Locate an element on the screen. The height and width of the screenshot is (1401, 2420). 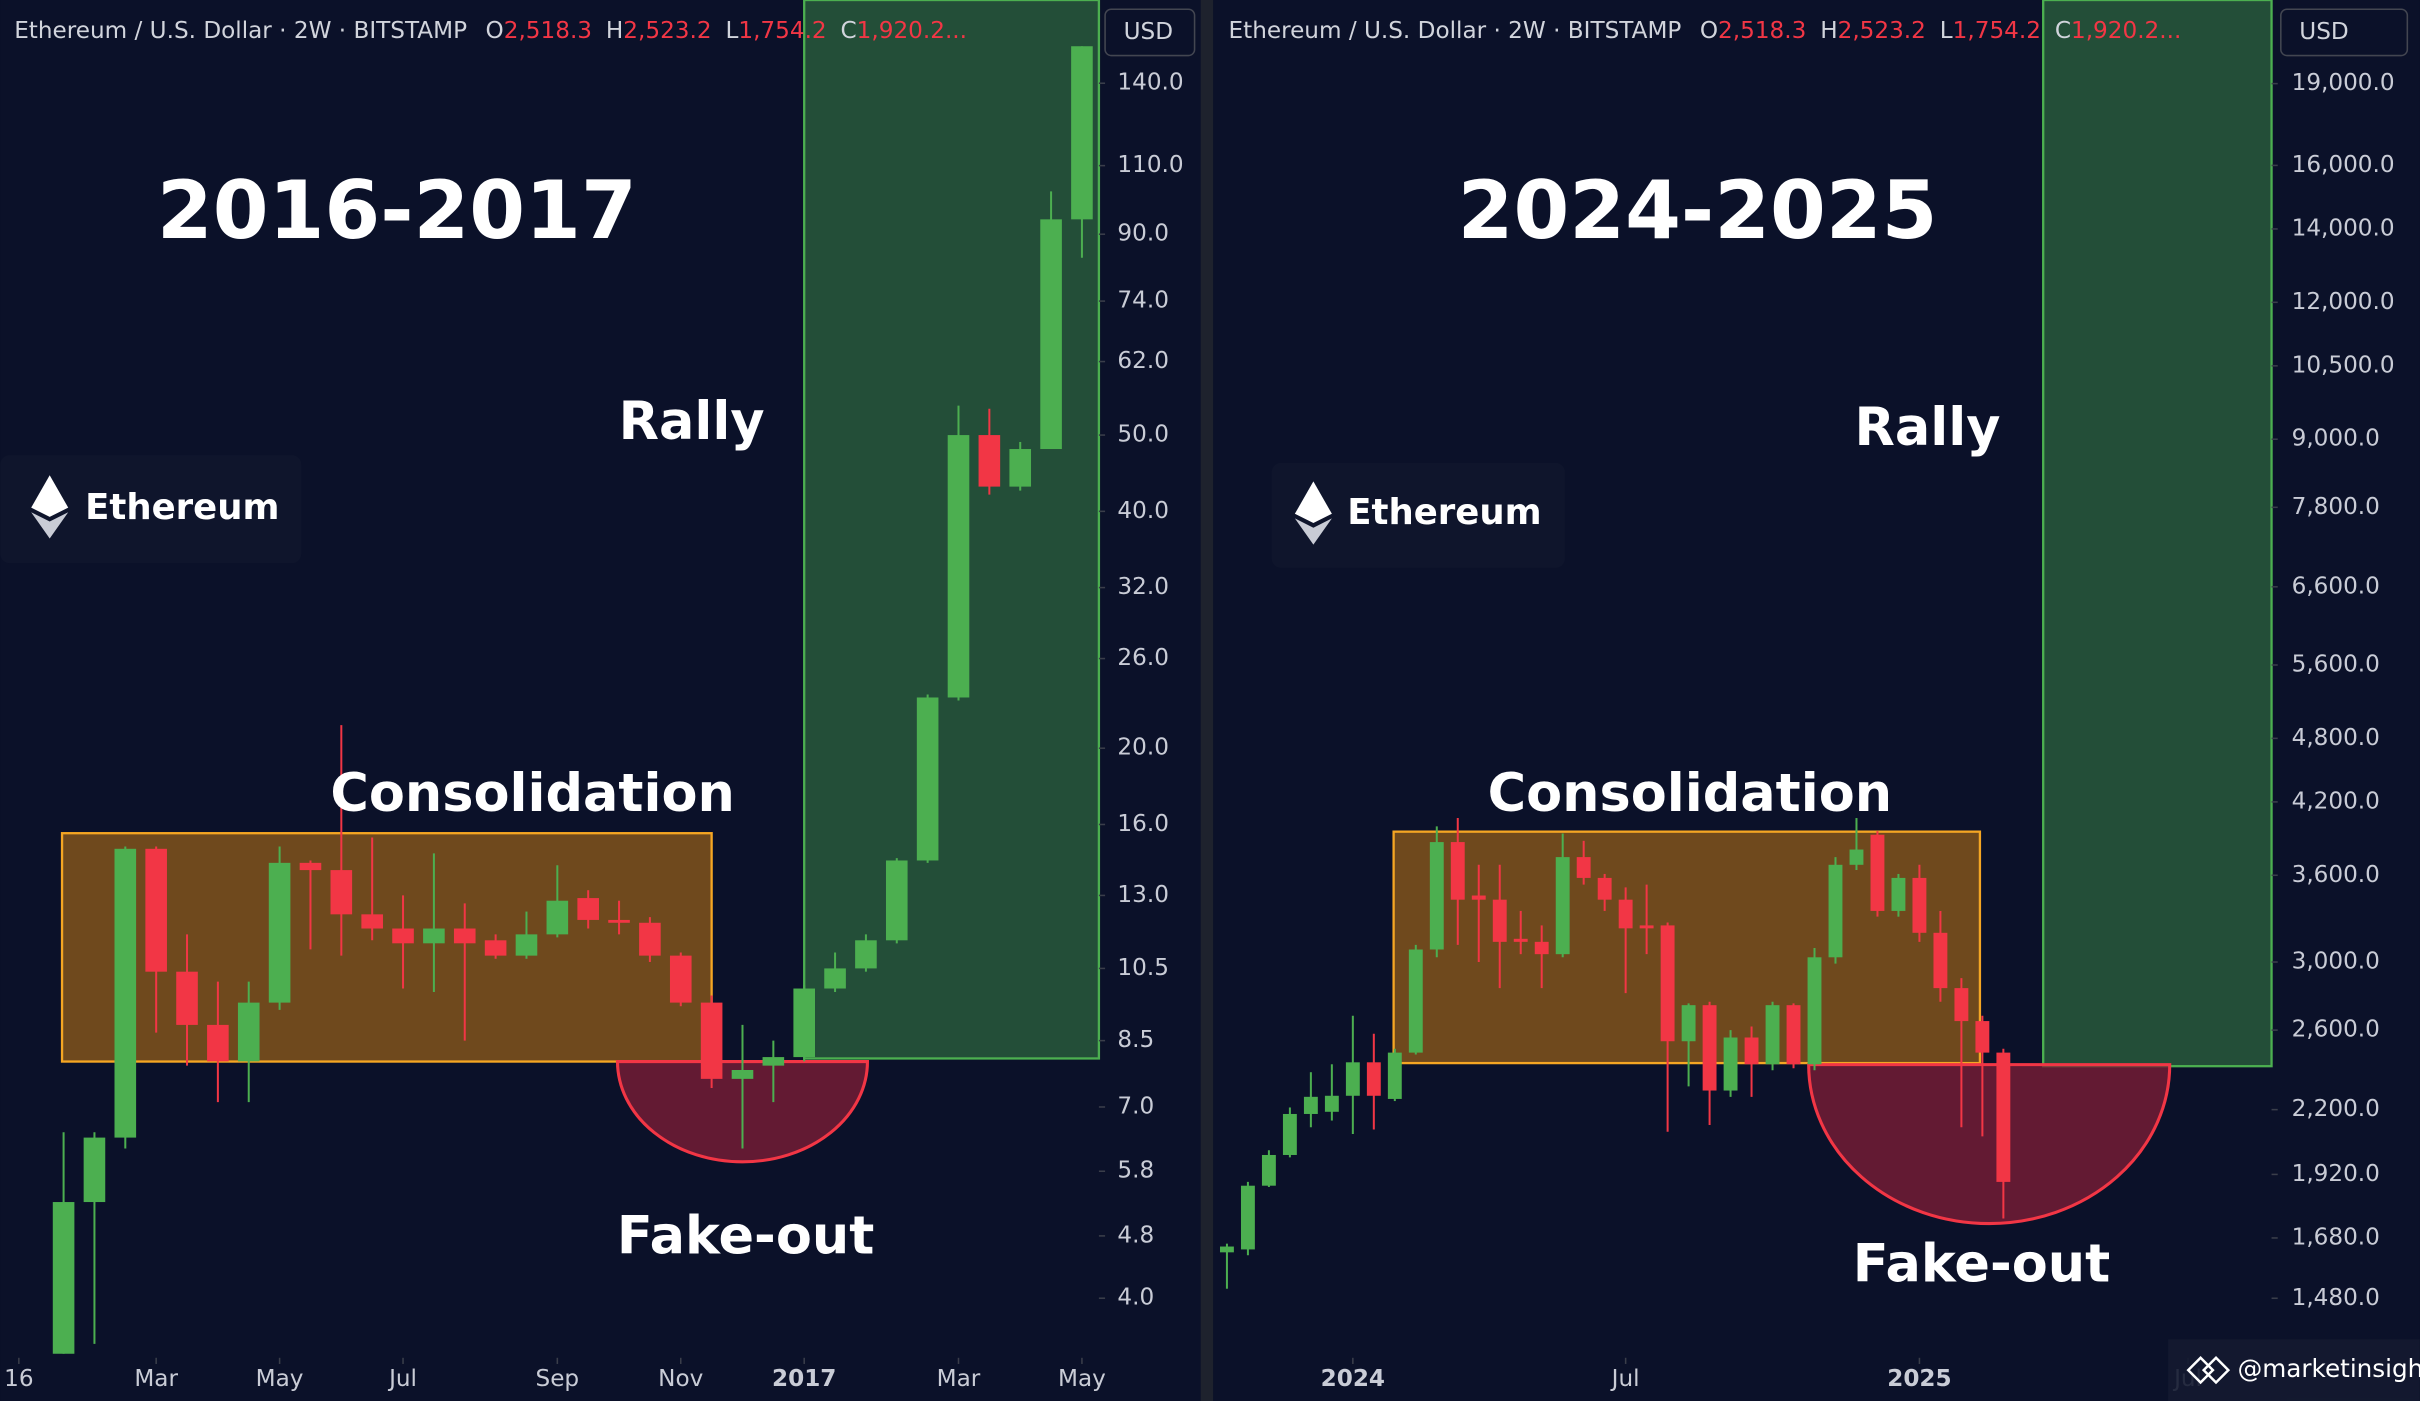
y-tick-label: 74.0 is located at coordinates (1143, 301).